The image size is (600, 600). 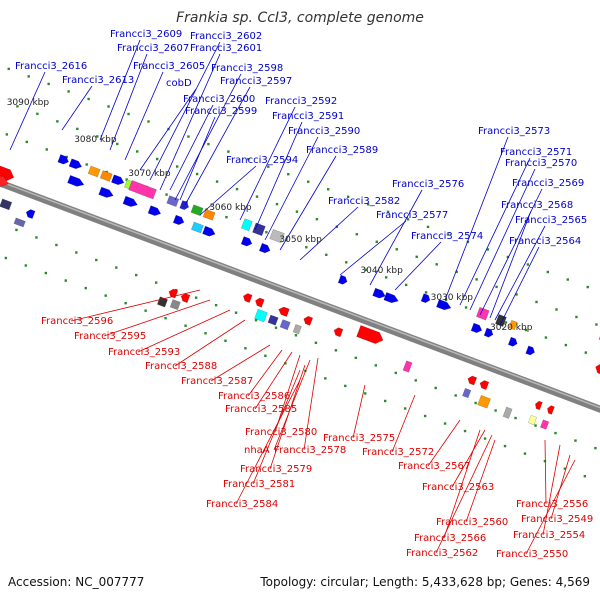 What do you see at coordinates (458, 487) in the screenshot?
I see `reverse-gene-label: Francci3_2563` at bounding box center [458, 487].